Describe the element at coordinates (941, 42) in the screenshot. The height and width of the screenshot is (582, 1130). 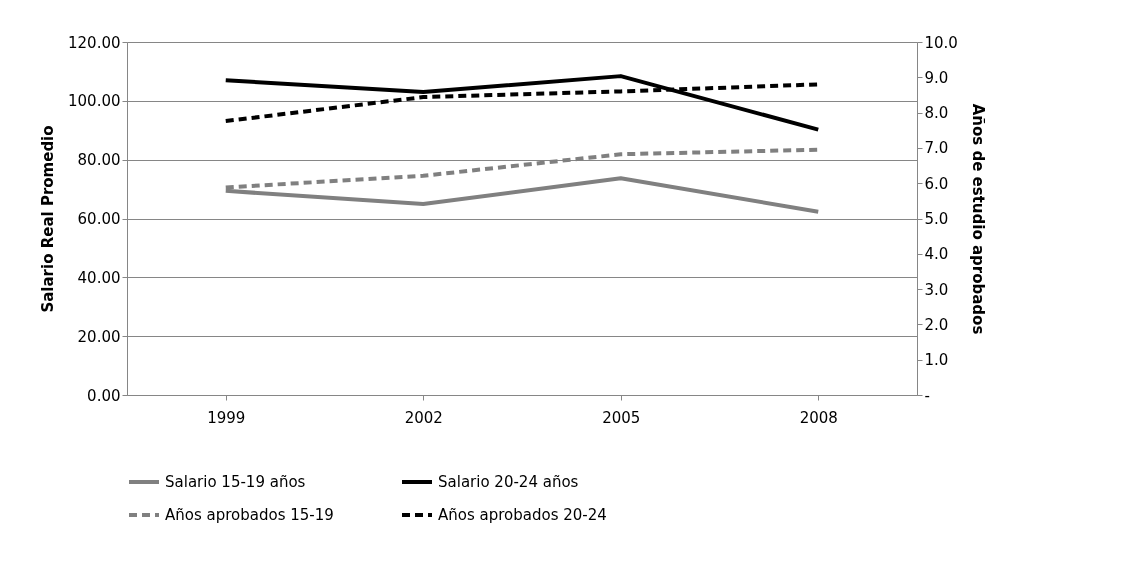
I see `y2-tick-label: 10.0` at that location.